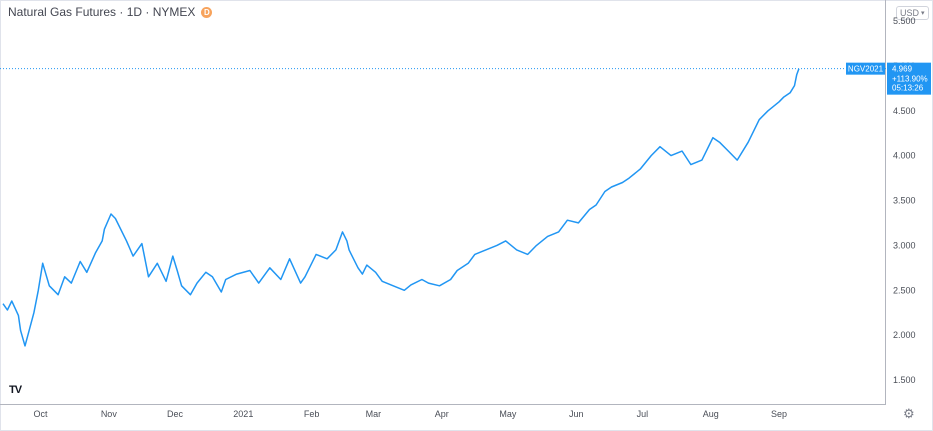 Image resolution: width=933 pixels, height=431 pixels. Describe the element at coordinates (904, 380) in the screenshot. I see `y-tick-label: 1.500` at that location.